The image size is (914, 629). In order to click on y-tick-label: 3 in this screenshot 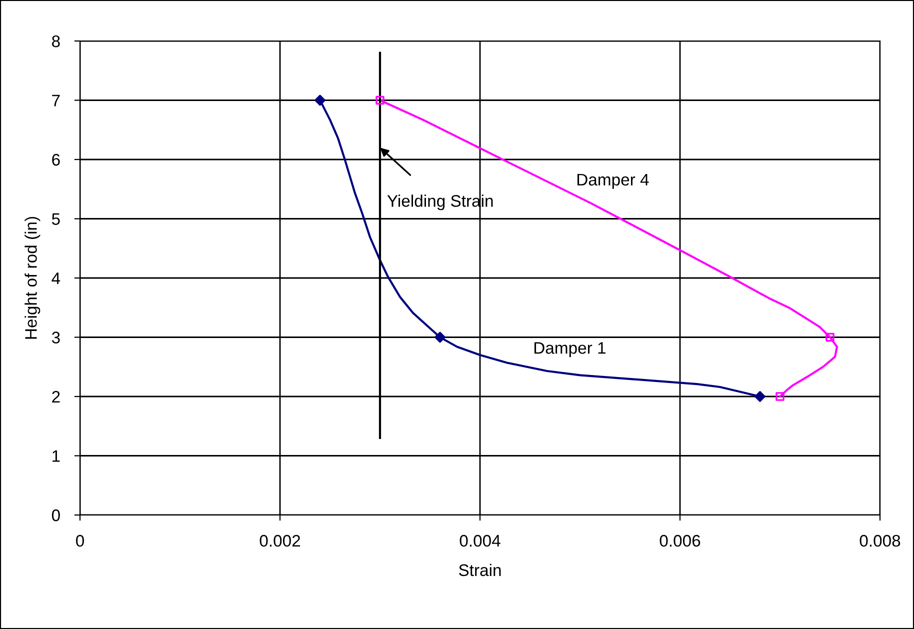, I will do `click(56, 338)`.